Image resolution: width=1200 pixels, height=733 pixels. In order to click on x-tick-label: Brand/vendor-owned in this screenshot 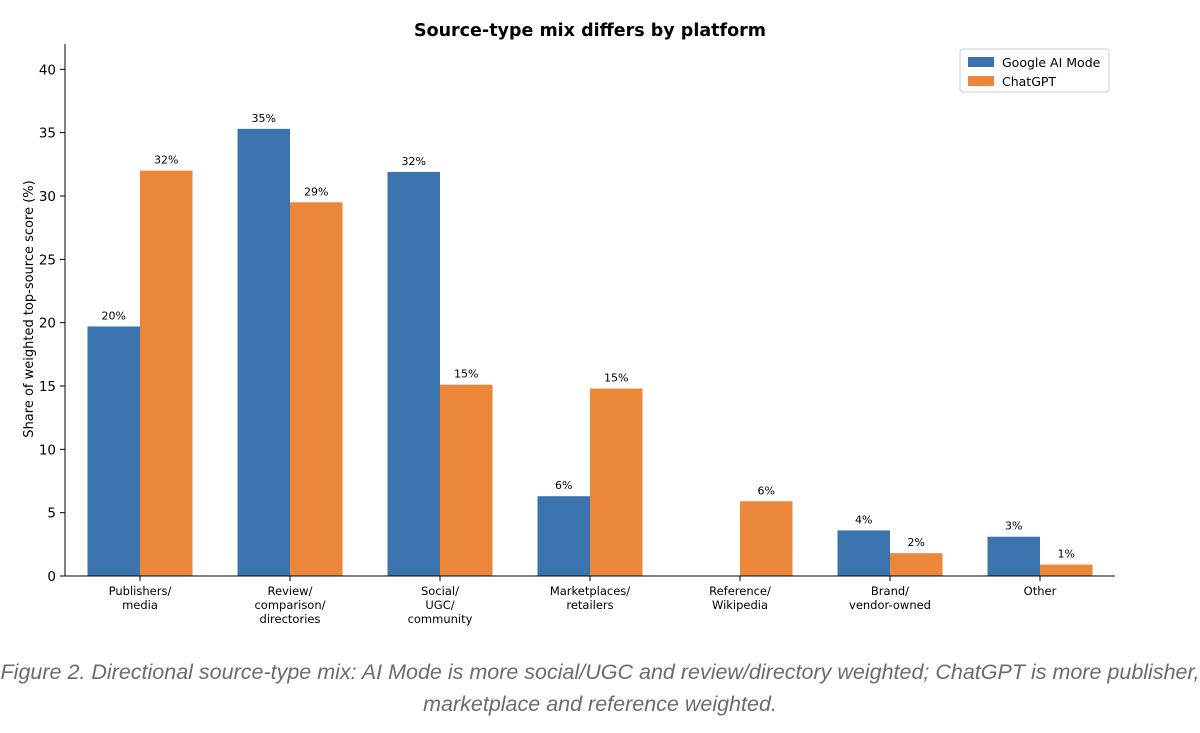, I will do `click(890, 598)`.